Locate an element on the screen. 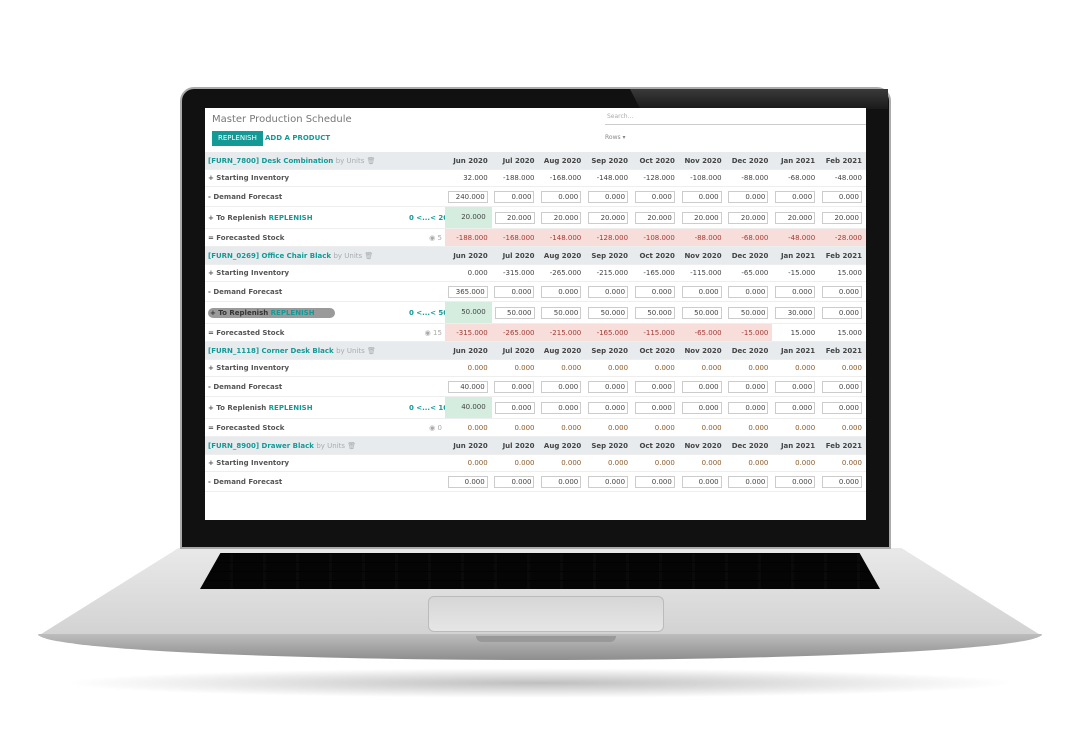 This screenshot has height=741, width=1080. replenish-input: 40.000 is located at coordinates (473, 406).